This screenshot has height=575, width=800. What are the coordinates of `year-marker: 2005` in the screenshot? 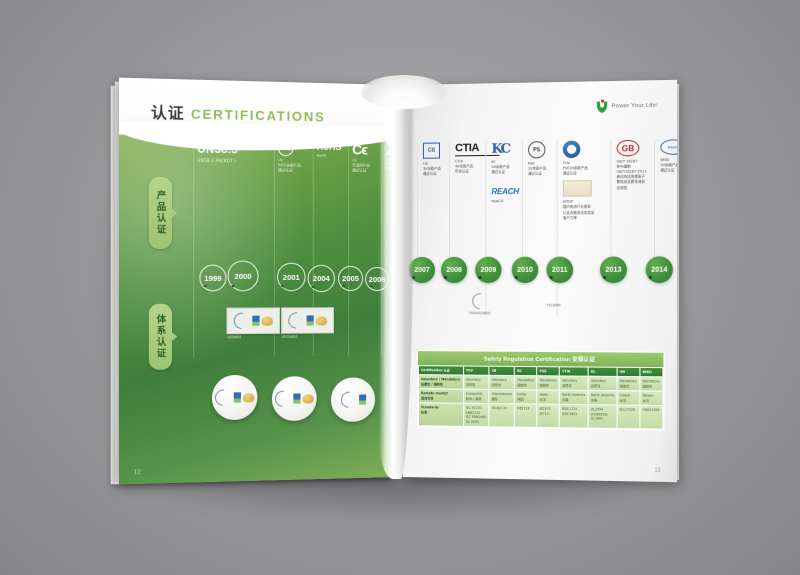 It's located at (350, 278).